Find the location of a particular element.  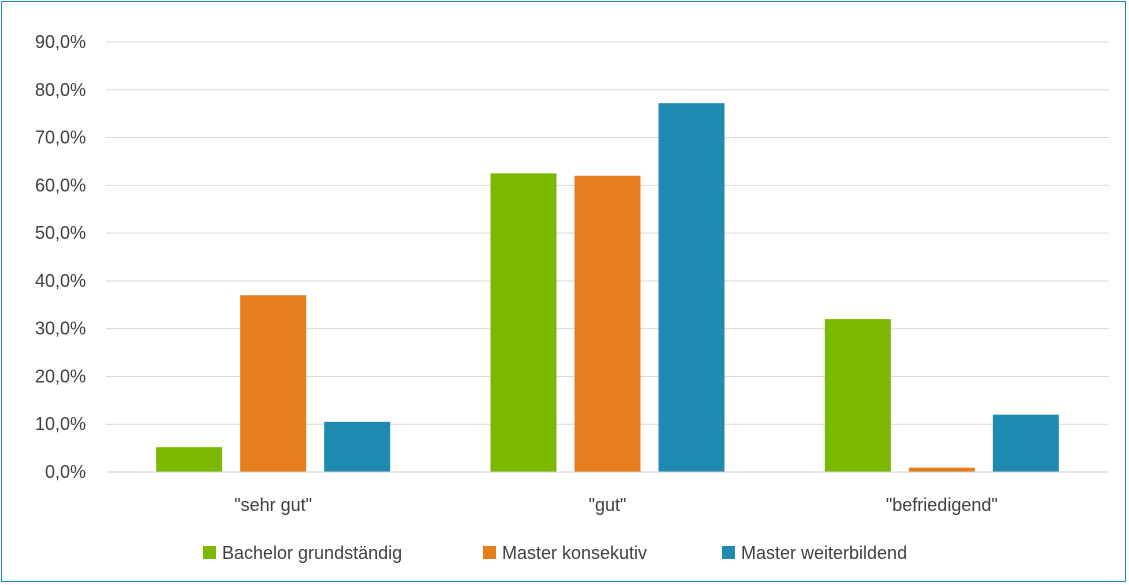

x-tick-label: "gut" is located at coordinates (608, 505).